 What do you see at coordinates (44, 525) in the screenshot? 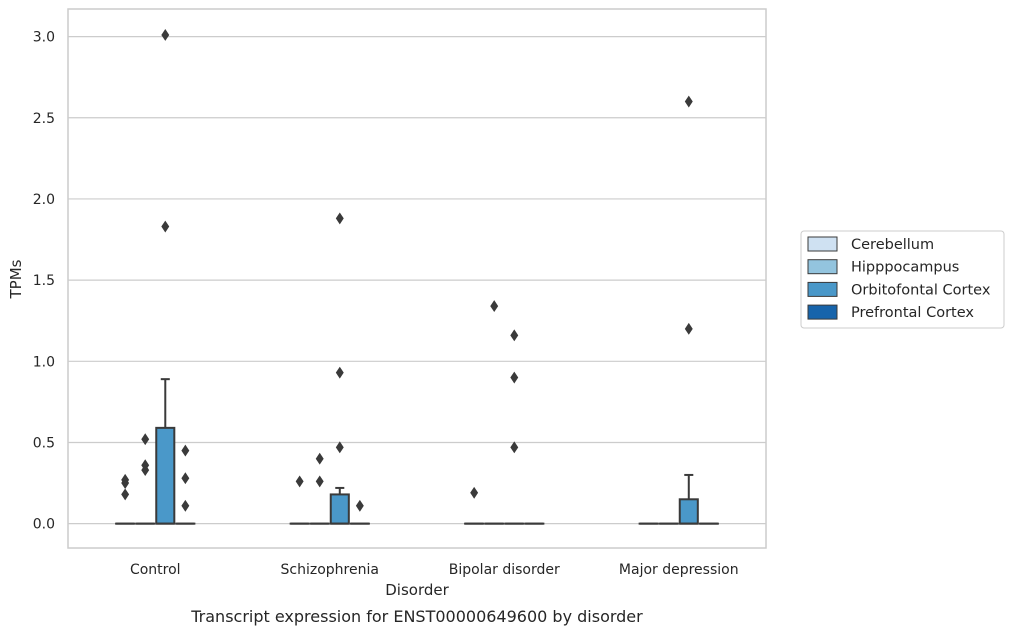
I see `y-tick-label: 0.0` at bounding box center [44, 525].